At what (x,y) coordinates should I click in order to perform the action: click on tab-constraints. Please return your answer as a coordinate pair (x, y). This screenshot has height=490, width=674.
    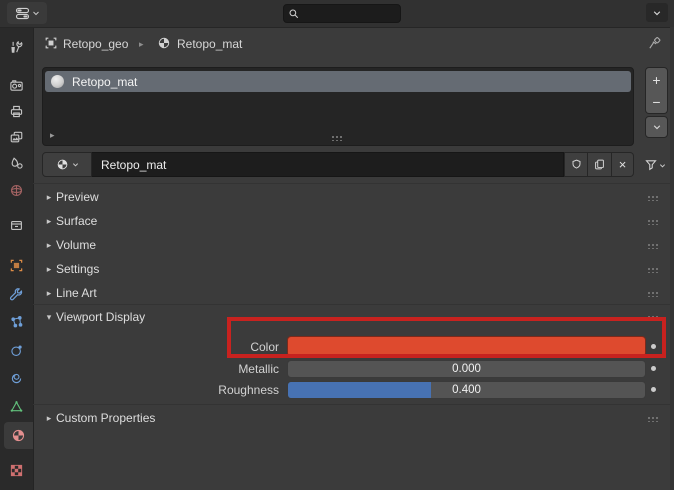
    Looking at the image, I should click on (16, 378).